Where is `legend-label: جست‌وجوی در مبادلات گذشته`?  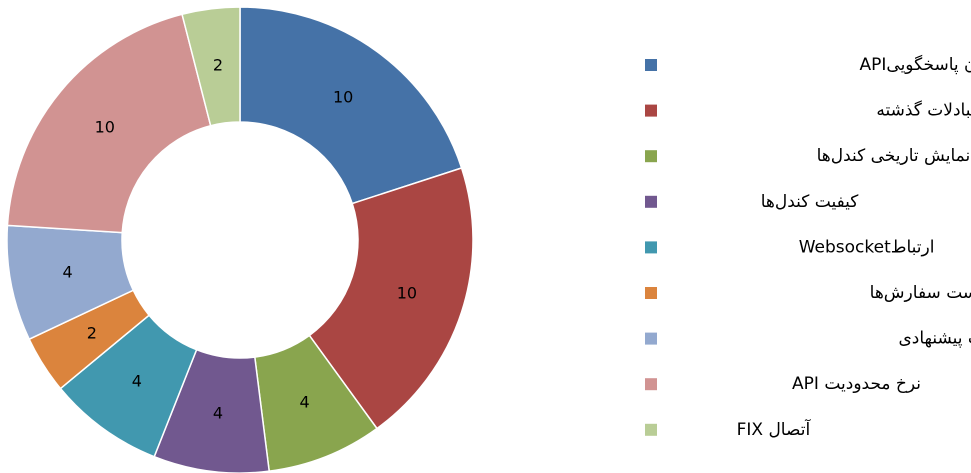
legend-label: جست‌وجوی در مبادلات گذشته is located at coordinates (923, 110).